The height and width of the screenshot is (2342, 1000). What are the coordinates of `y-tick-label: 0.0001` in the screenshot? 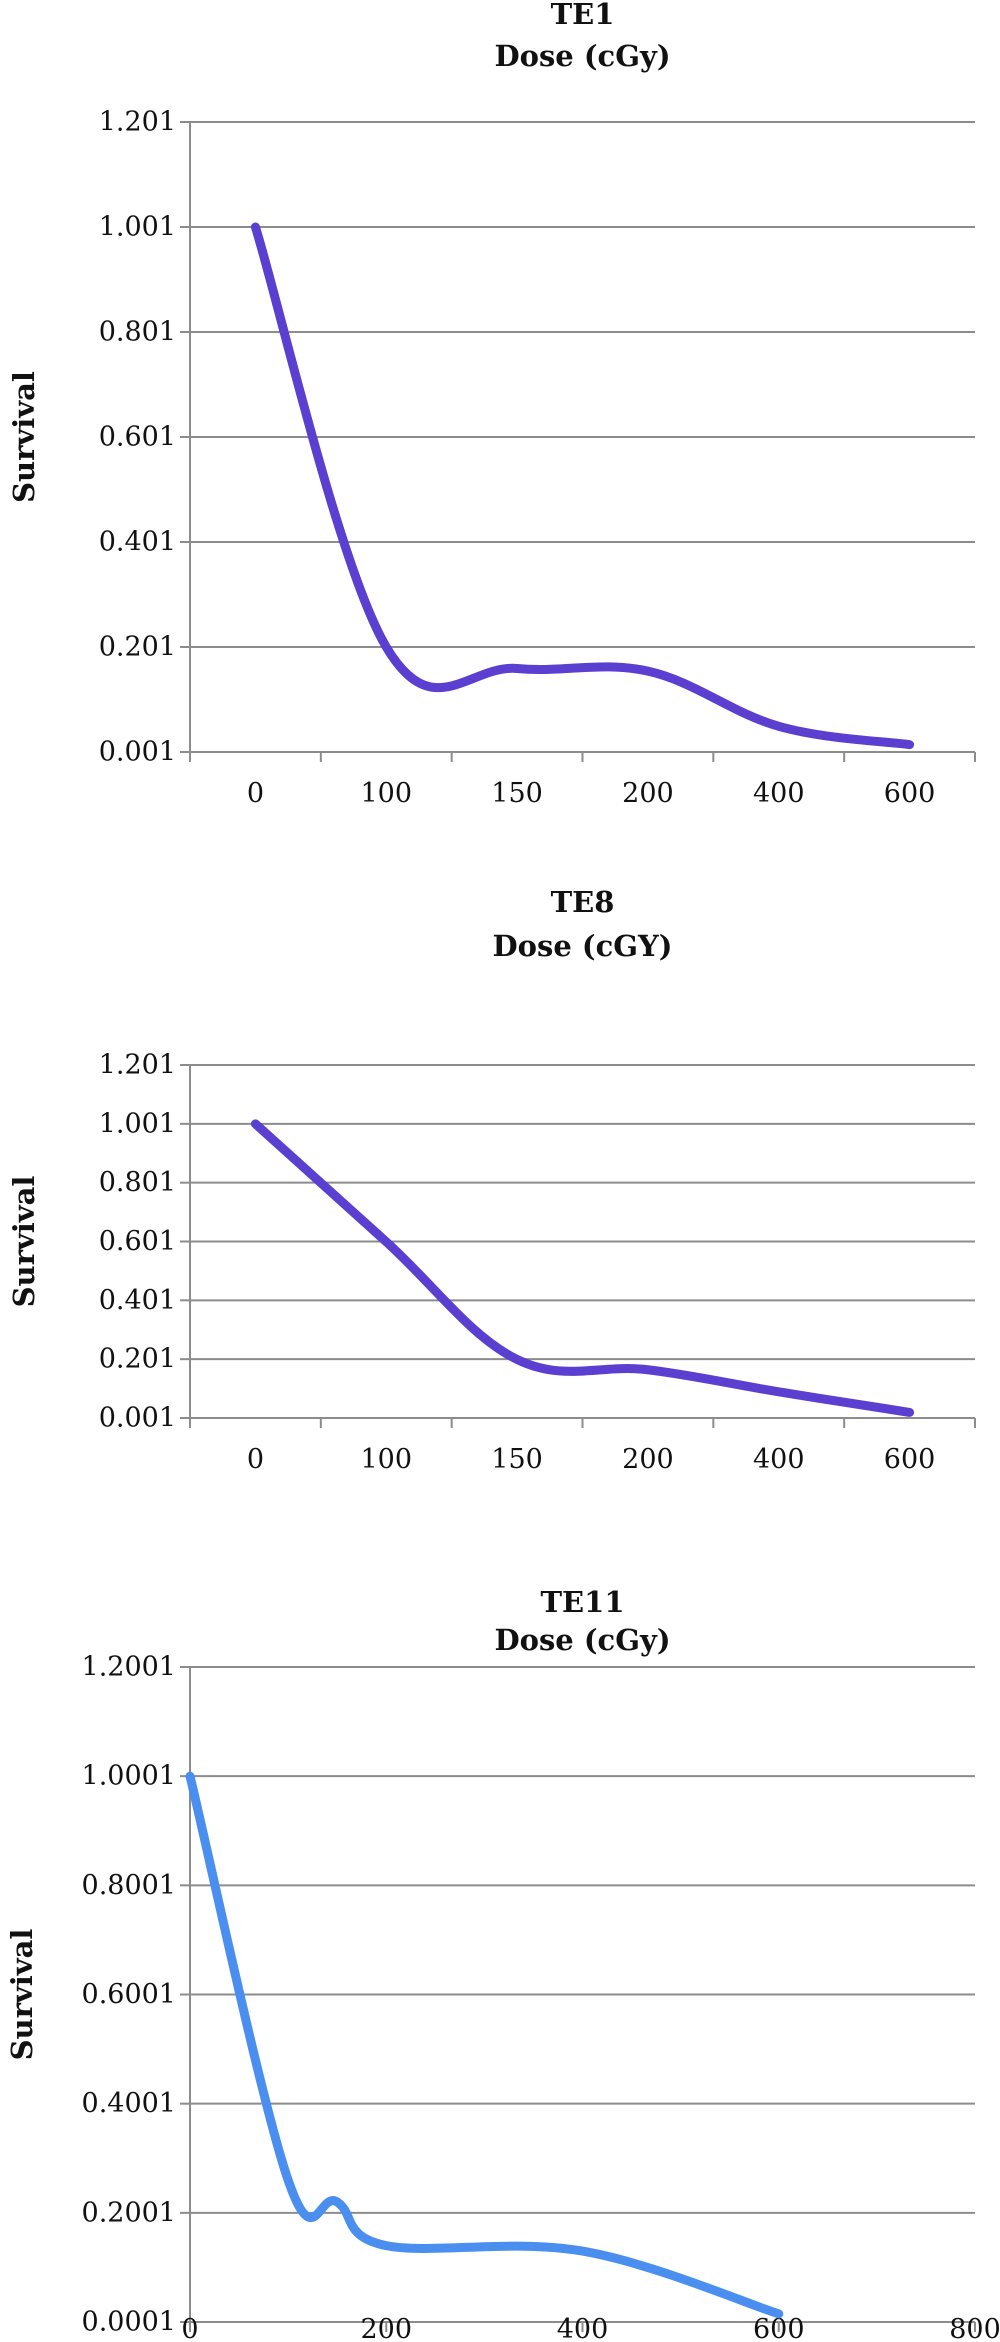 It's located at (129, 2322).